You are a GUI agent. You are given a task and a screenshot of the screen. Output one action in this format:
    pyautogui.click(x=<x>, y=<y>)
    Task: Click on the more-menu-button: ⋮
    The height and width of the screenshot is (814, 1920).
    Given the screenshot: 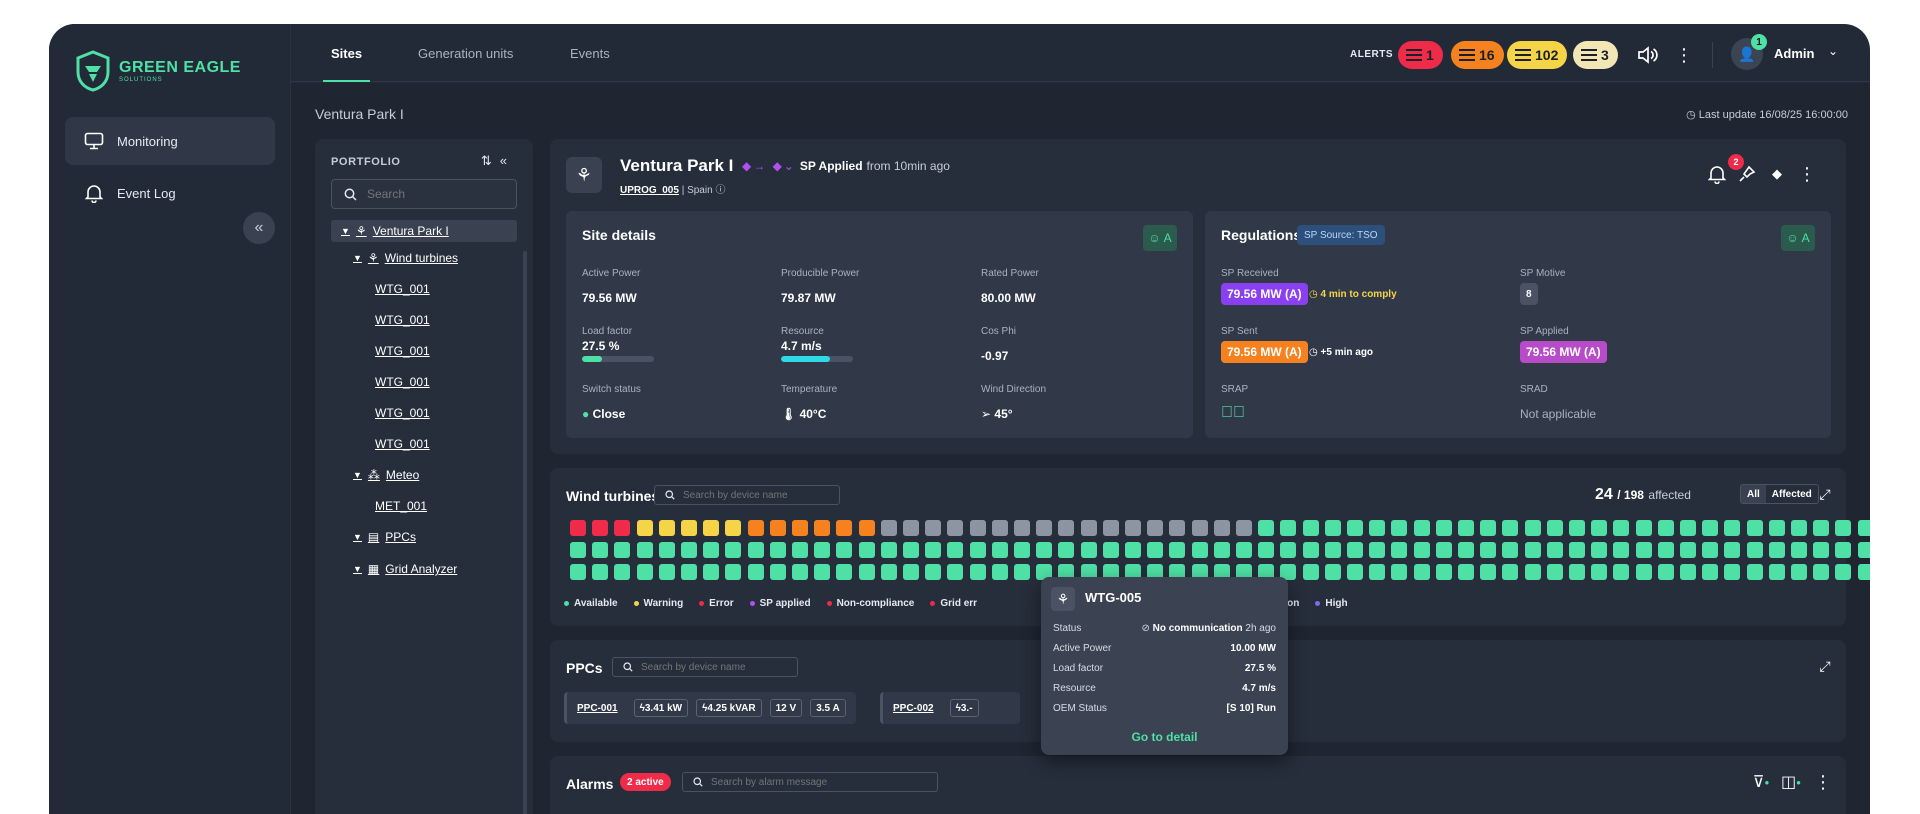 What is the action you would take?
    pyautogui.click(x=1684, y=55)
    